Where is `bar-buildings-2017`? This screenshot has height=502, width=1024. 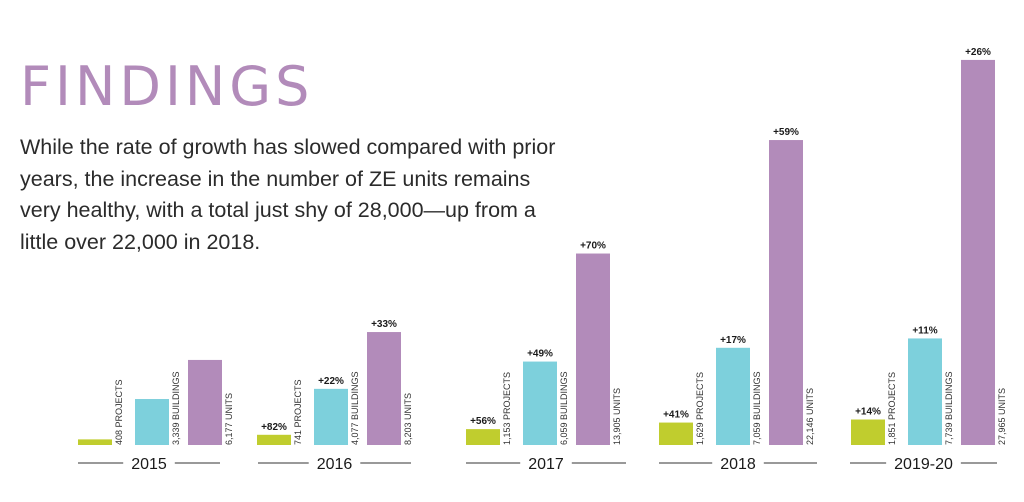
bar-buildings-2017 is located at coordinates (540, 403).